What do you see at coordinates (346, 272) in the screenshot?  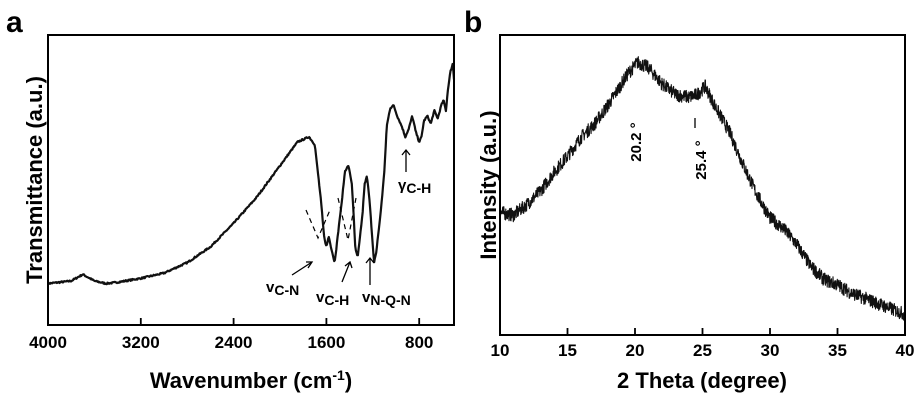 I see `arrow-ch` at bounding box center [346, 272].